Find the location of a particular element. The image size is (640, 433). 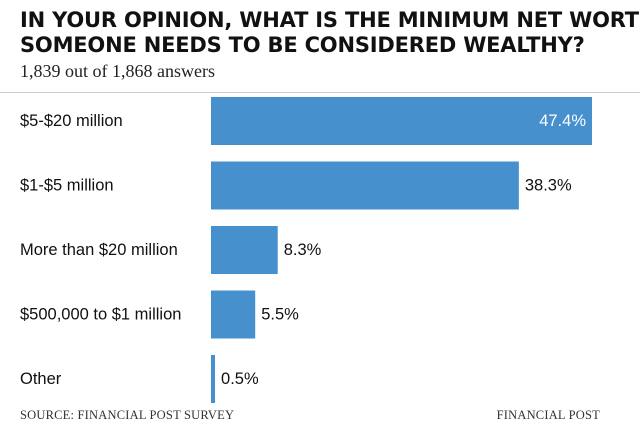

value-label: 47.4% is located at coordinates (562, 121).